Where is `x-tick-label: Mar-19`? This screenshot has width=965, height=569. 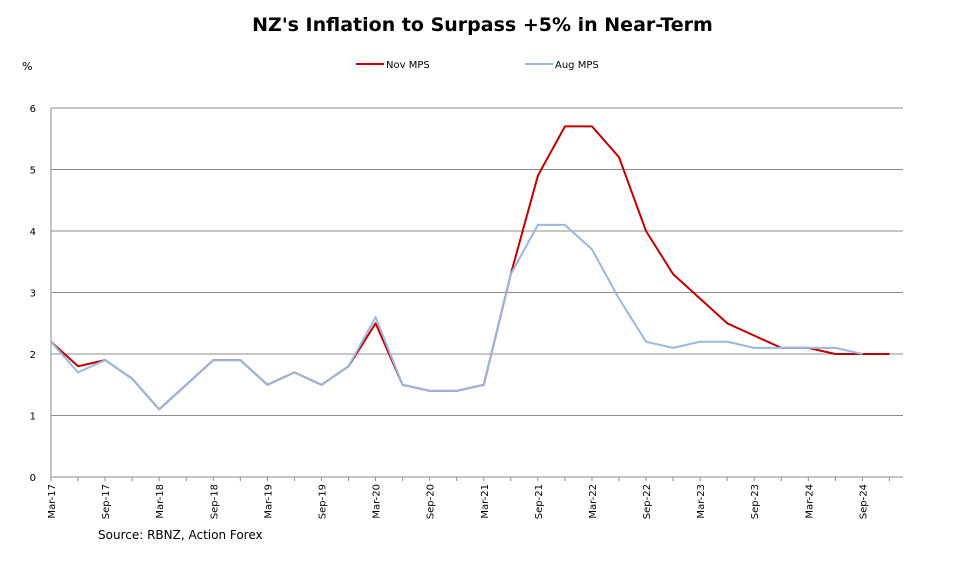
x-tick-label: Mar-19 is located at coordinates (268, 501).